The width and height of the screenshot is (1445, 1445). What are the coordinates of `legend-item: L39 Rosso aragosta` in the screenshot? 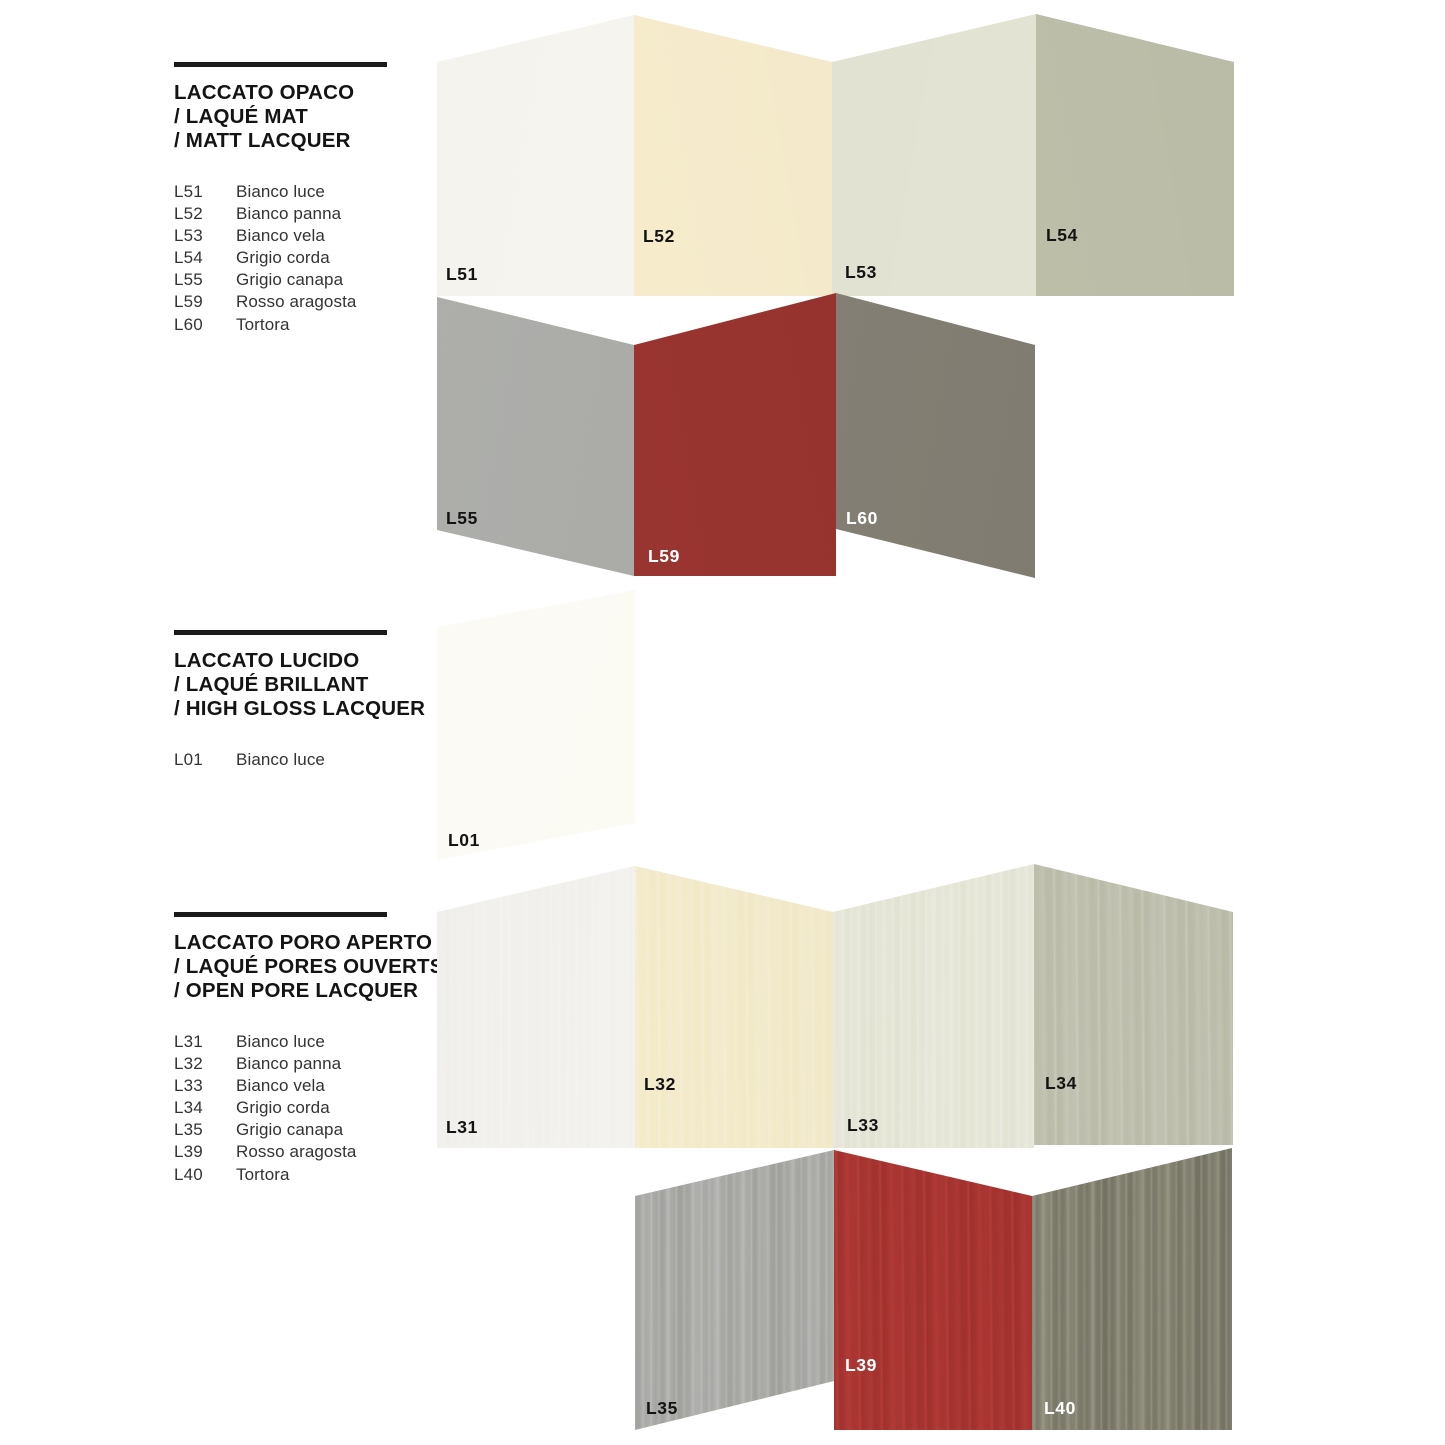 It's located at (304, 1152).